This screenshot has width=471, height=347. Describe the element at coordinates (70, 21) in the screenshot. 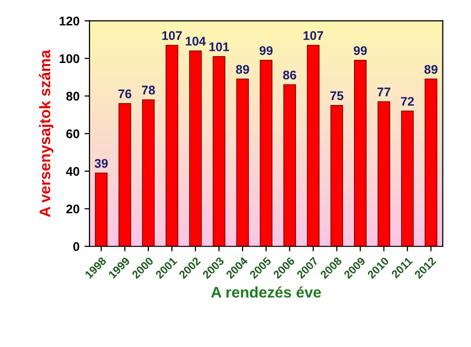

I see `y-tick-label: 120` at that location.